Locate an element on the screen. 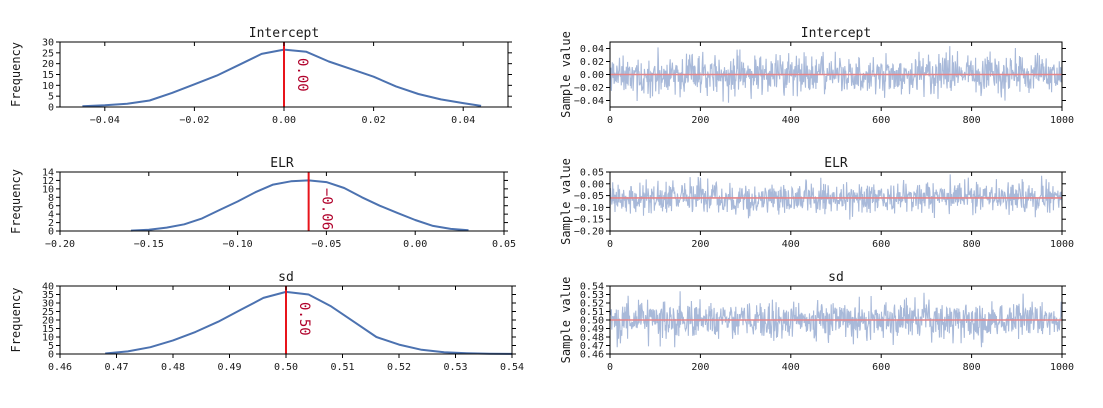 The image size is (1103, 408). y-tick-label: 14 is located at coordinates (48, 173).